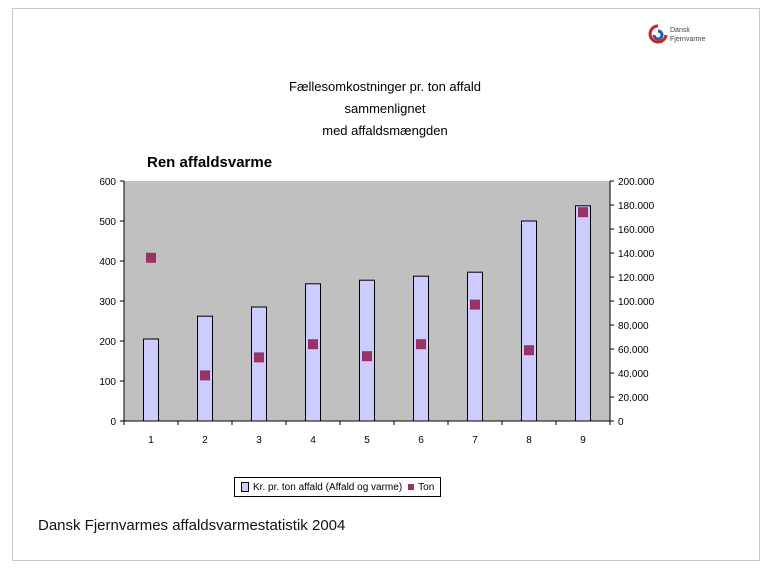 This screenshot has height=569, width=774. I want to click on legend-bar-swatch, so click(245, 487).